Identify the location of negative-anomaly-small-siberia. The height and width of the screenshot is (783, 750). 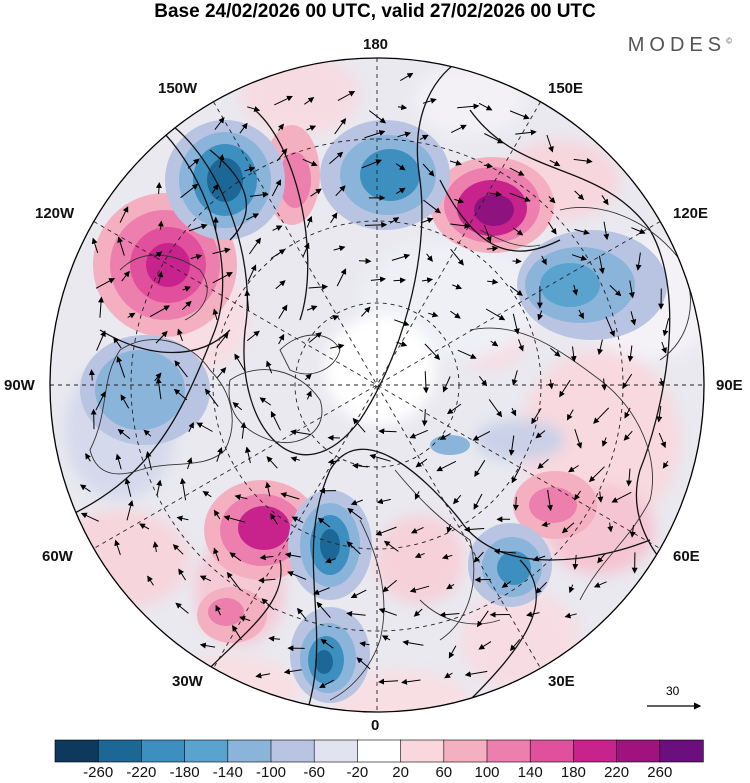
(450, 445).